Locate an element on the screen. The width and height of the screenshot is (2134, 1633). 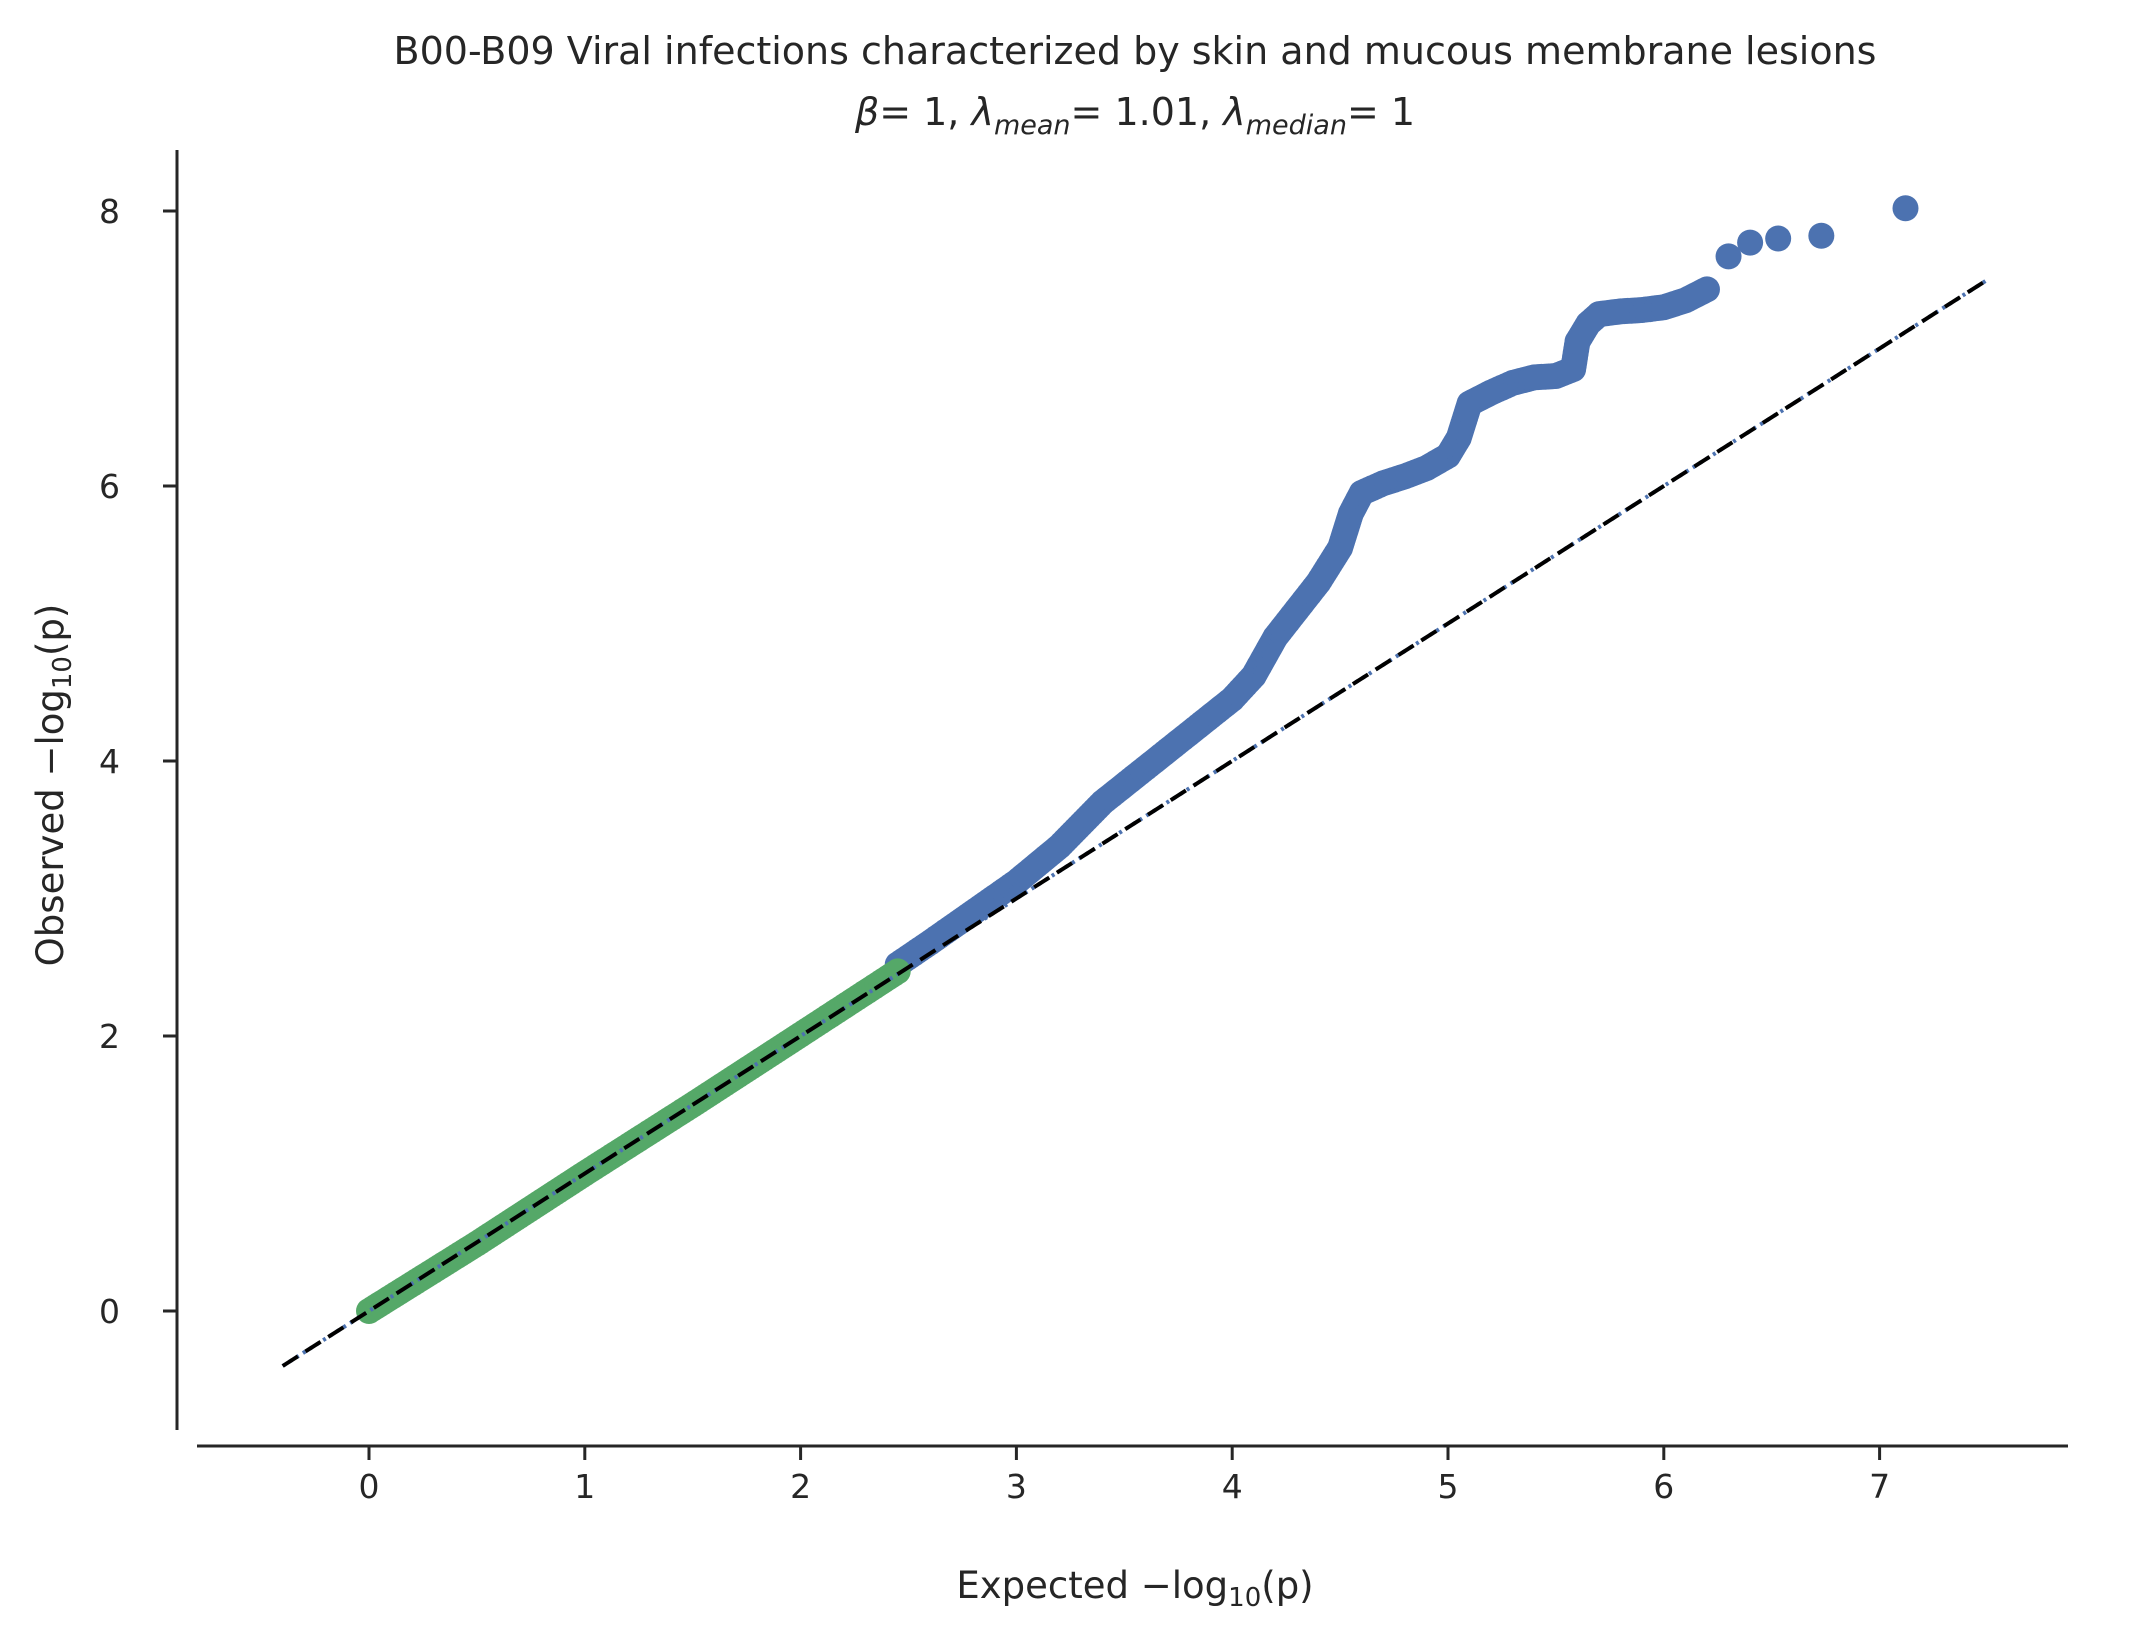
x-tick-label: 4 is located at coordinates (1232, 1486).